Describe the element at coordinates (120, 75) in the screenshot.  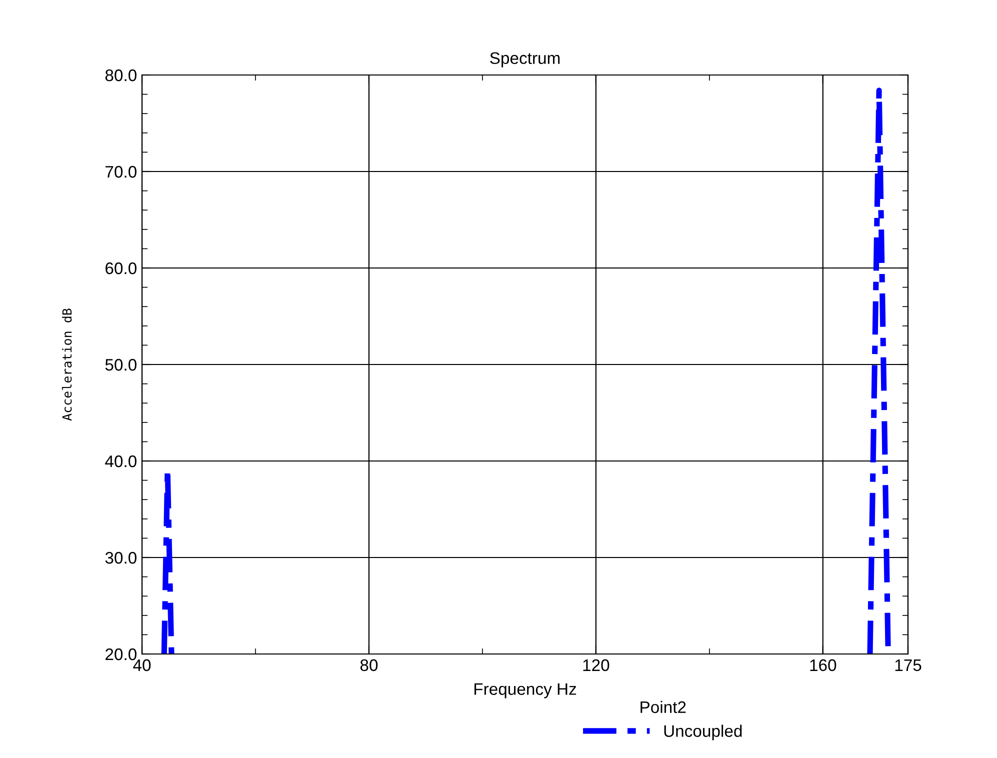
I see `y-tick-label: 80.0` at that location.